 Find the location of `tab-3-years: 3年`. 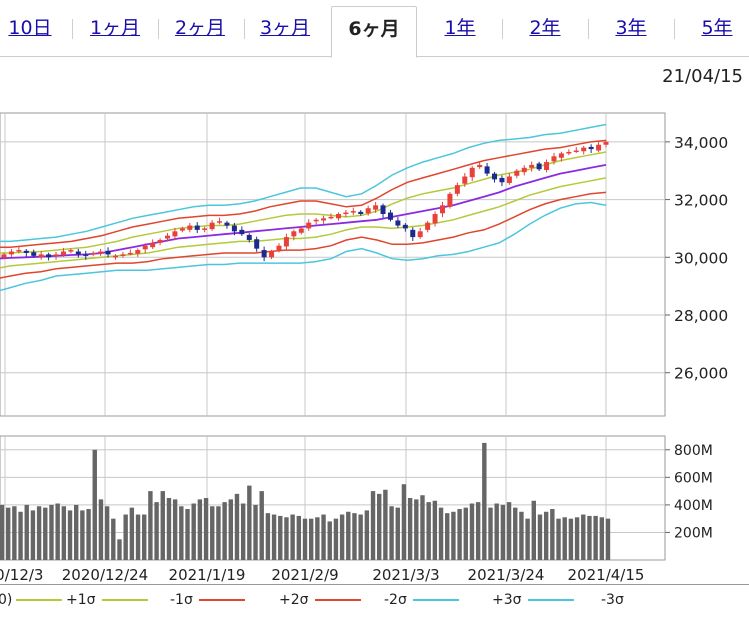

tab-3-years: 3年 is located at coordinates (631, 28).